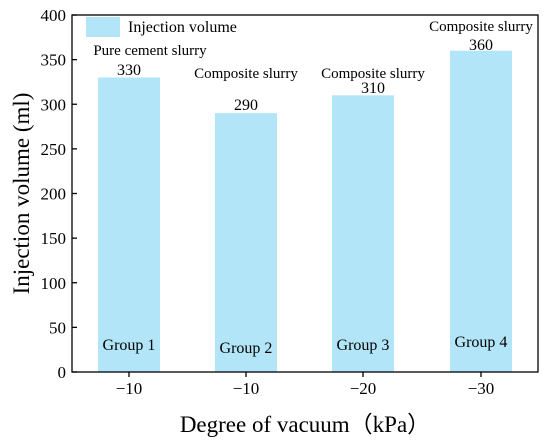 This screenshot has height=443, width=550. I want to click on bar-value-label: 360, so click(481, 45).